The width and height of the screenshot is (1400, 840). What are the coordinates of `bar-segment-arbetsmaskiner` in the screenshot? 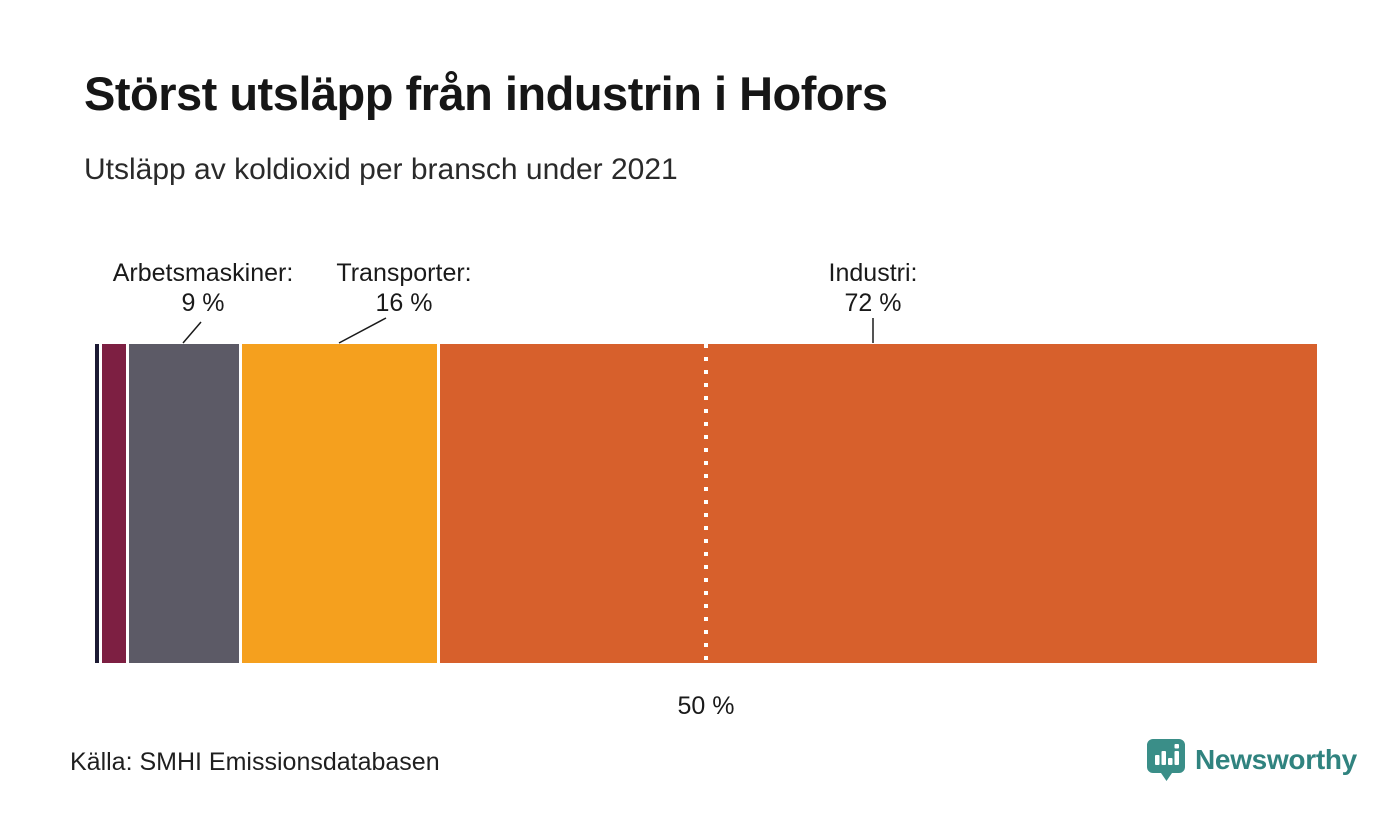 It's located at (184, 503).